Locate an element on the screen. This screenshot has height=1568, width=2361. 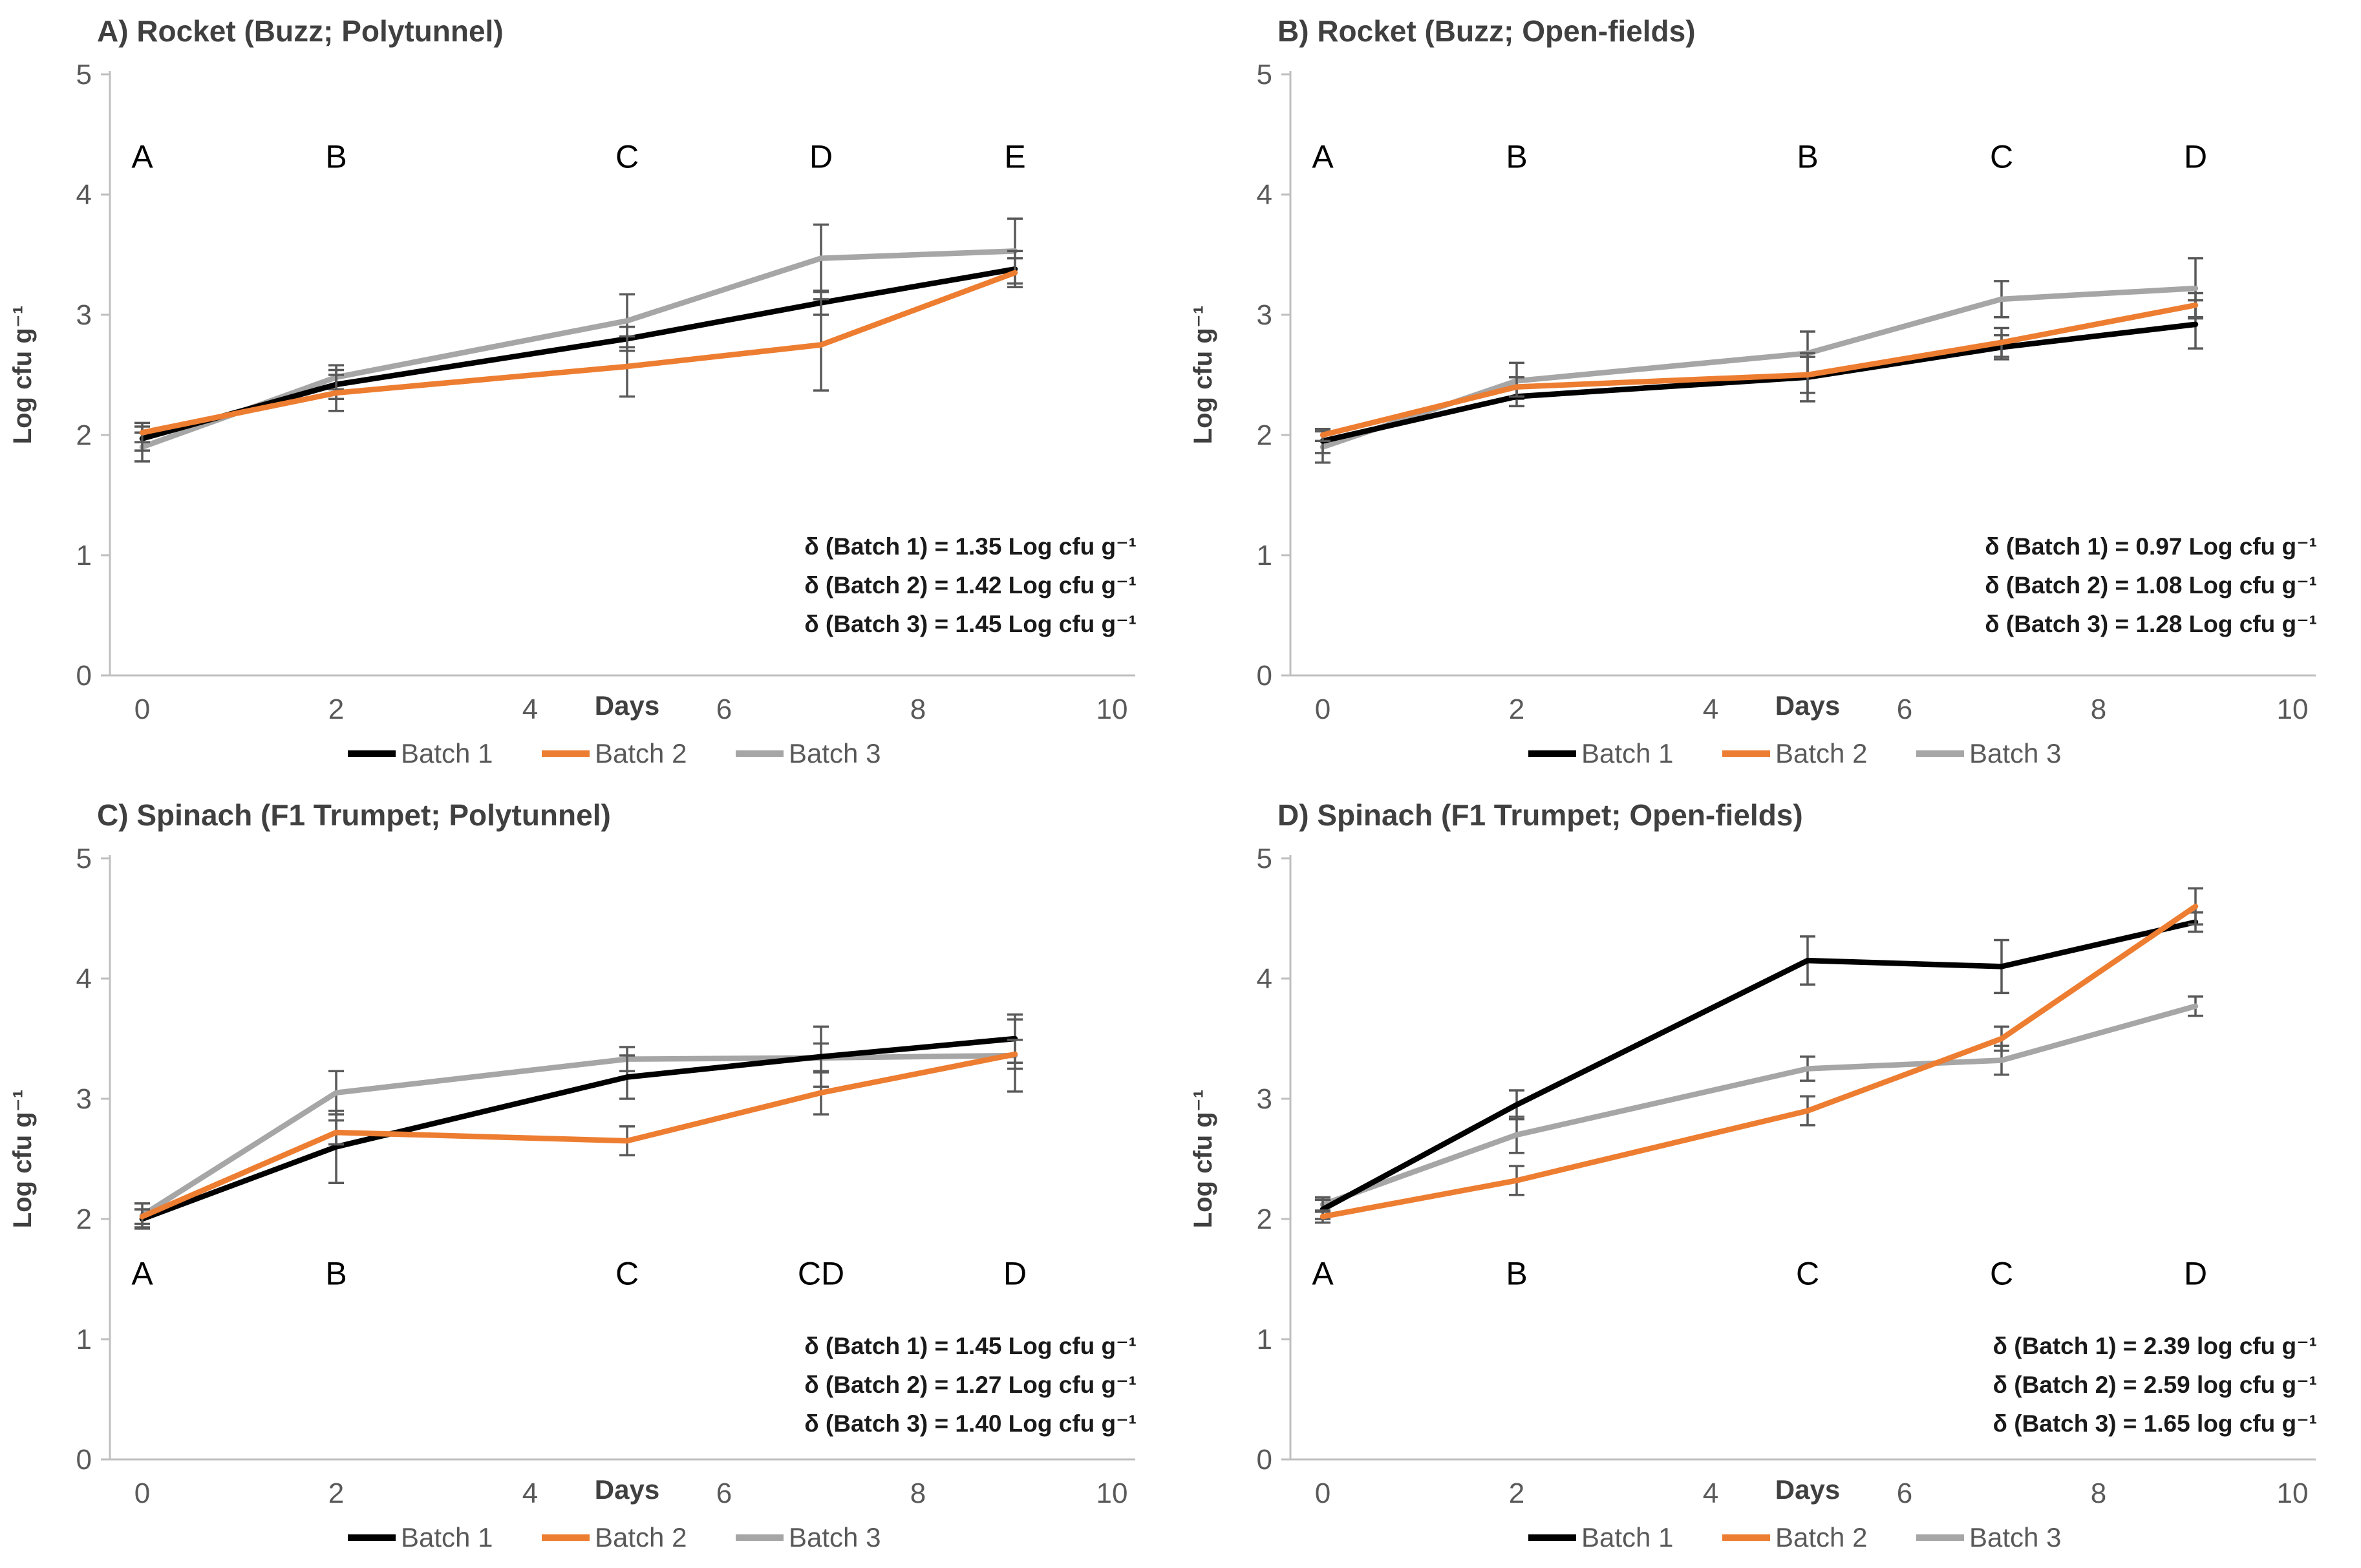
x-tick-label: 10 is located at coordinates (2293, 709).